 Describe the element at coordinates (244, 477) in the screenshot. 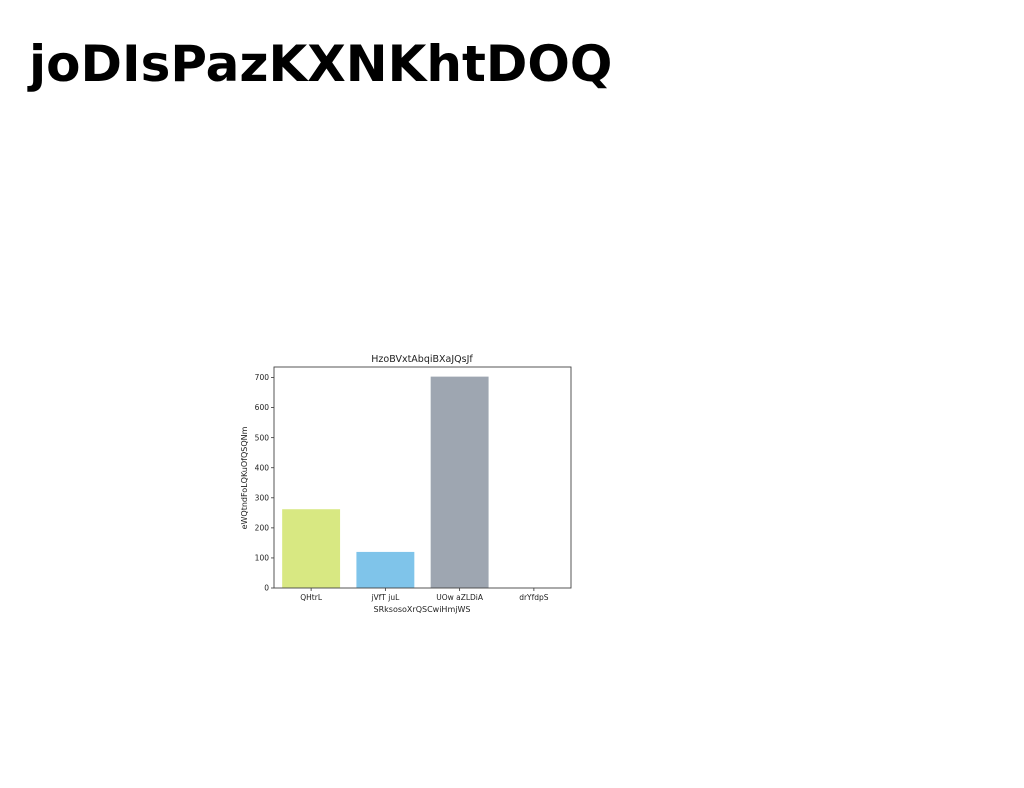

I see `y-axis-label: eWQtndFoLQKuOfQSQNm` at that location.